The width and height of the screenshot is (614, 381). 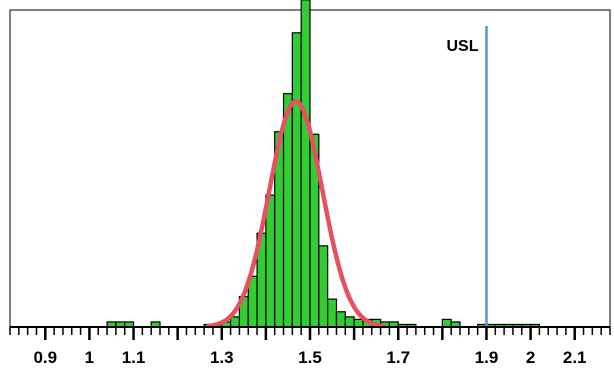 I want to click on x-tick-label: 1.3, so click(x=222, y=357).